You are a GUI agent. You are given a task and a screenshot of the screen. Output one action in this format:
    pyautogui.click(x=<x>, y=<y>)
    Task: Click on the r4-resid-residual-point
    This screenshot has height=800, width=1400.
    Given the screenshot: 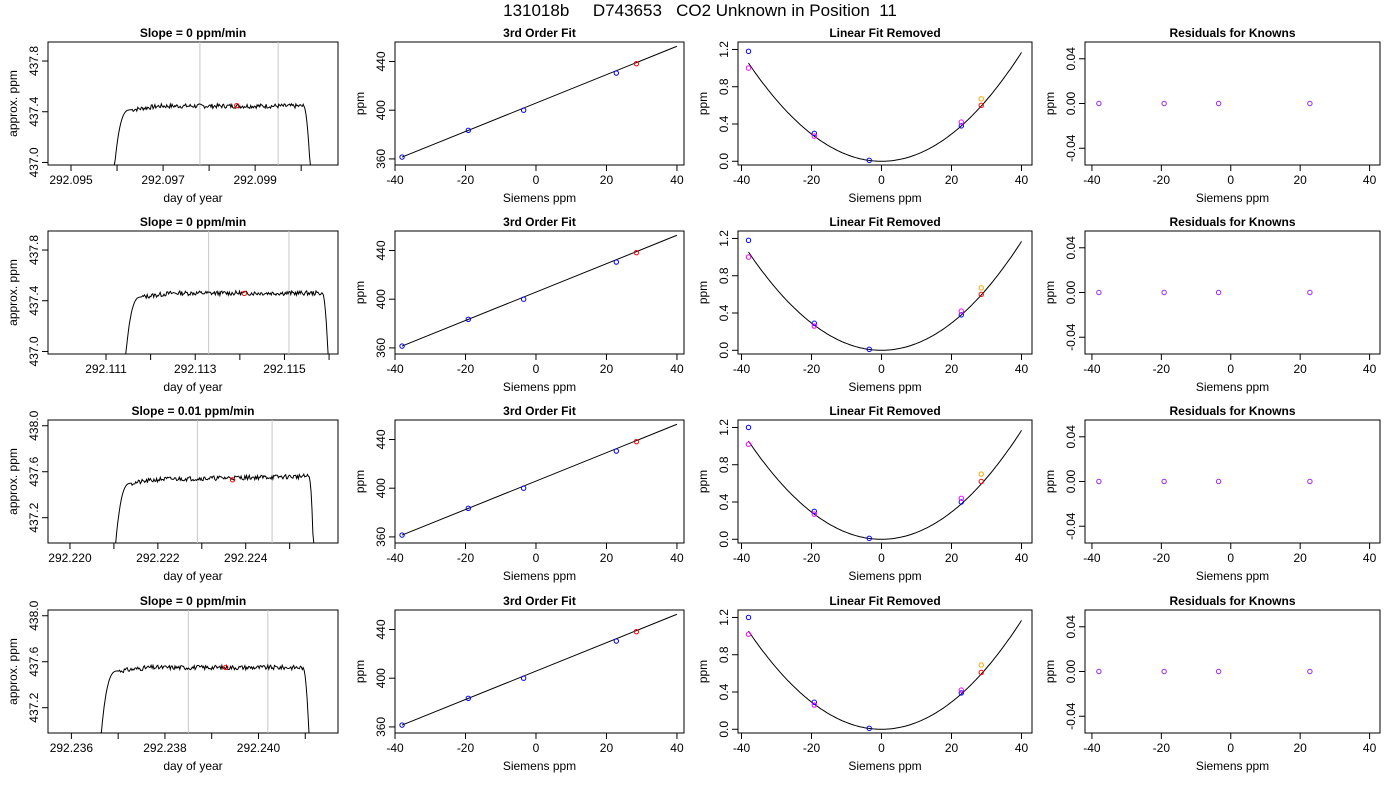 What is the action you would take?
    pyautogui.click(x=1310, y=671)
    